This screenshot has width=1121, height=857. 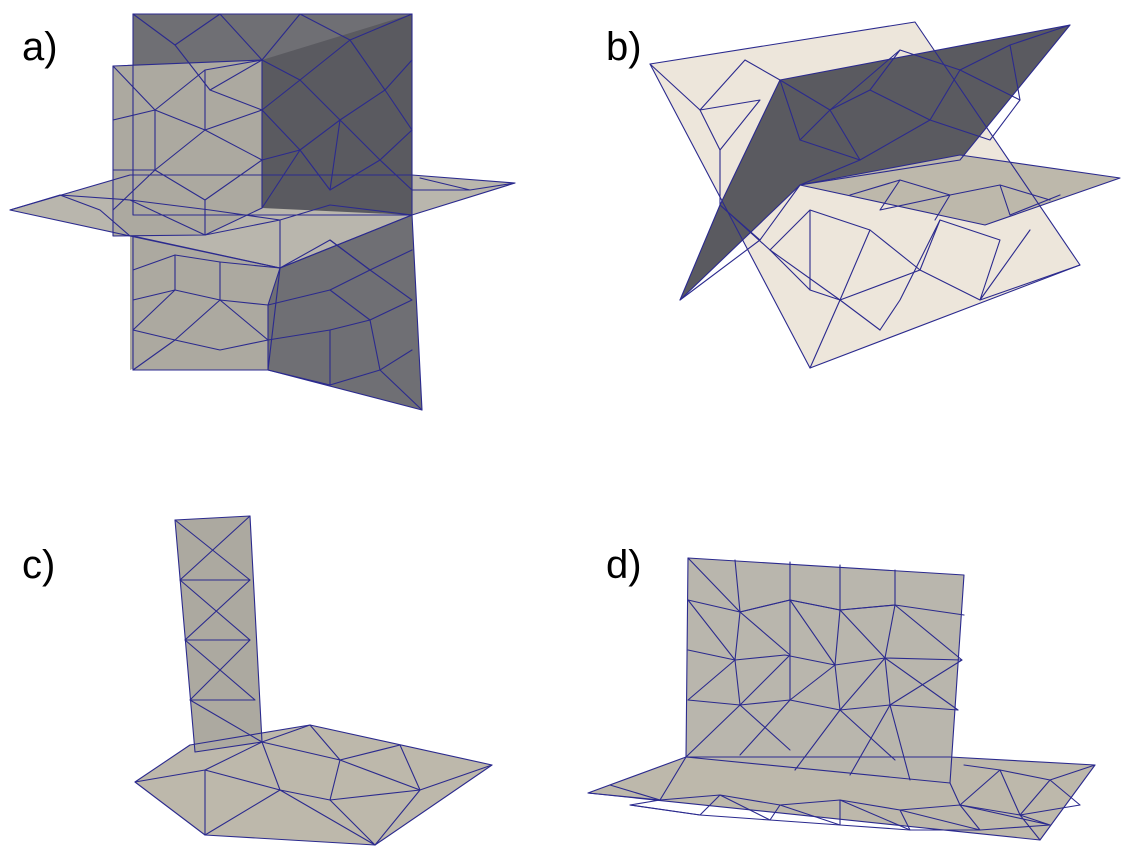 I want to click on panel-b-dark-plane, so click(x=875, y=162).